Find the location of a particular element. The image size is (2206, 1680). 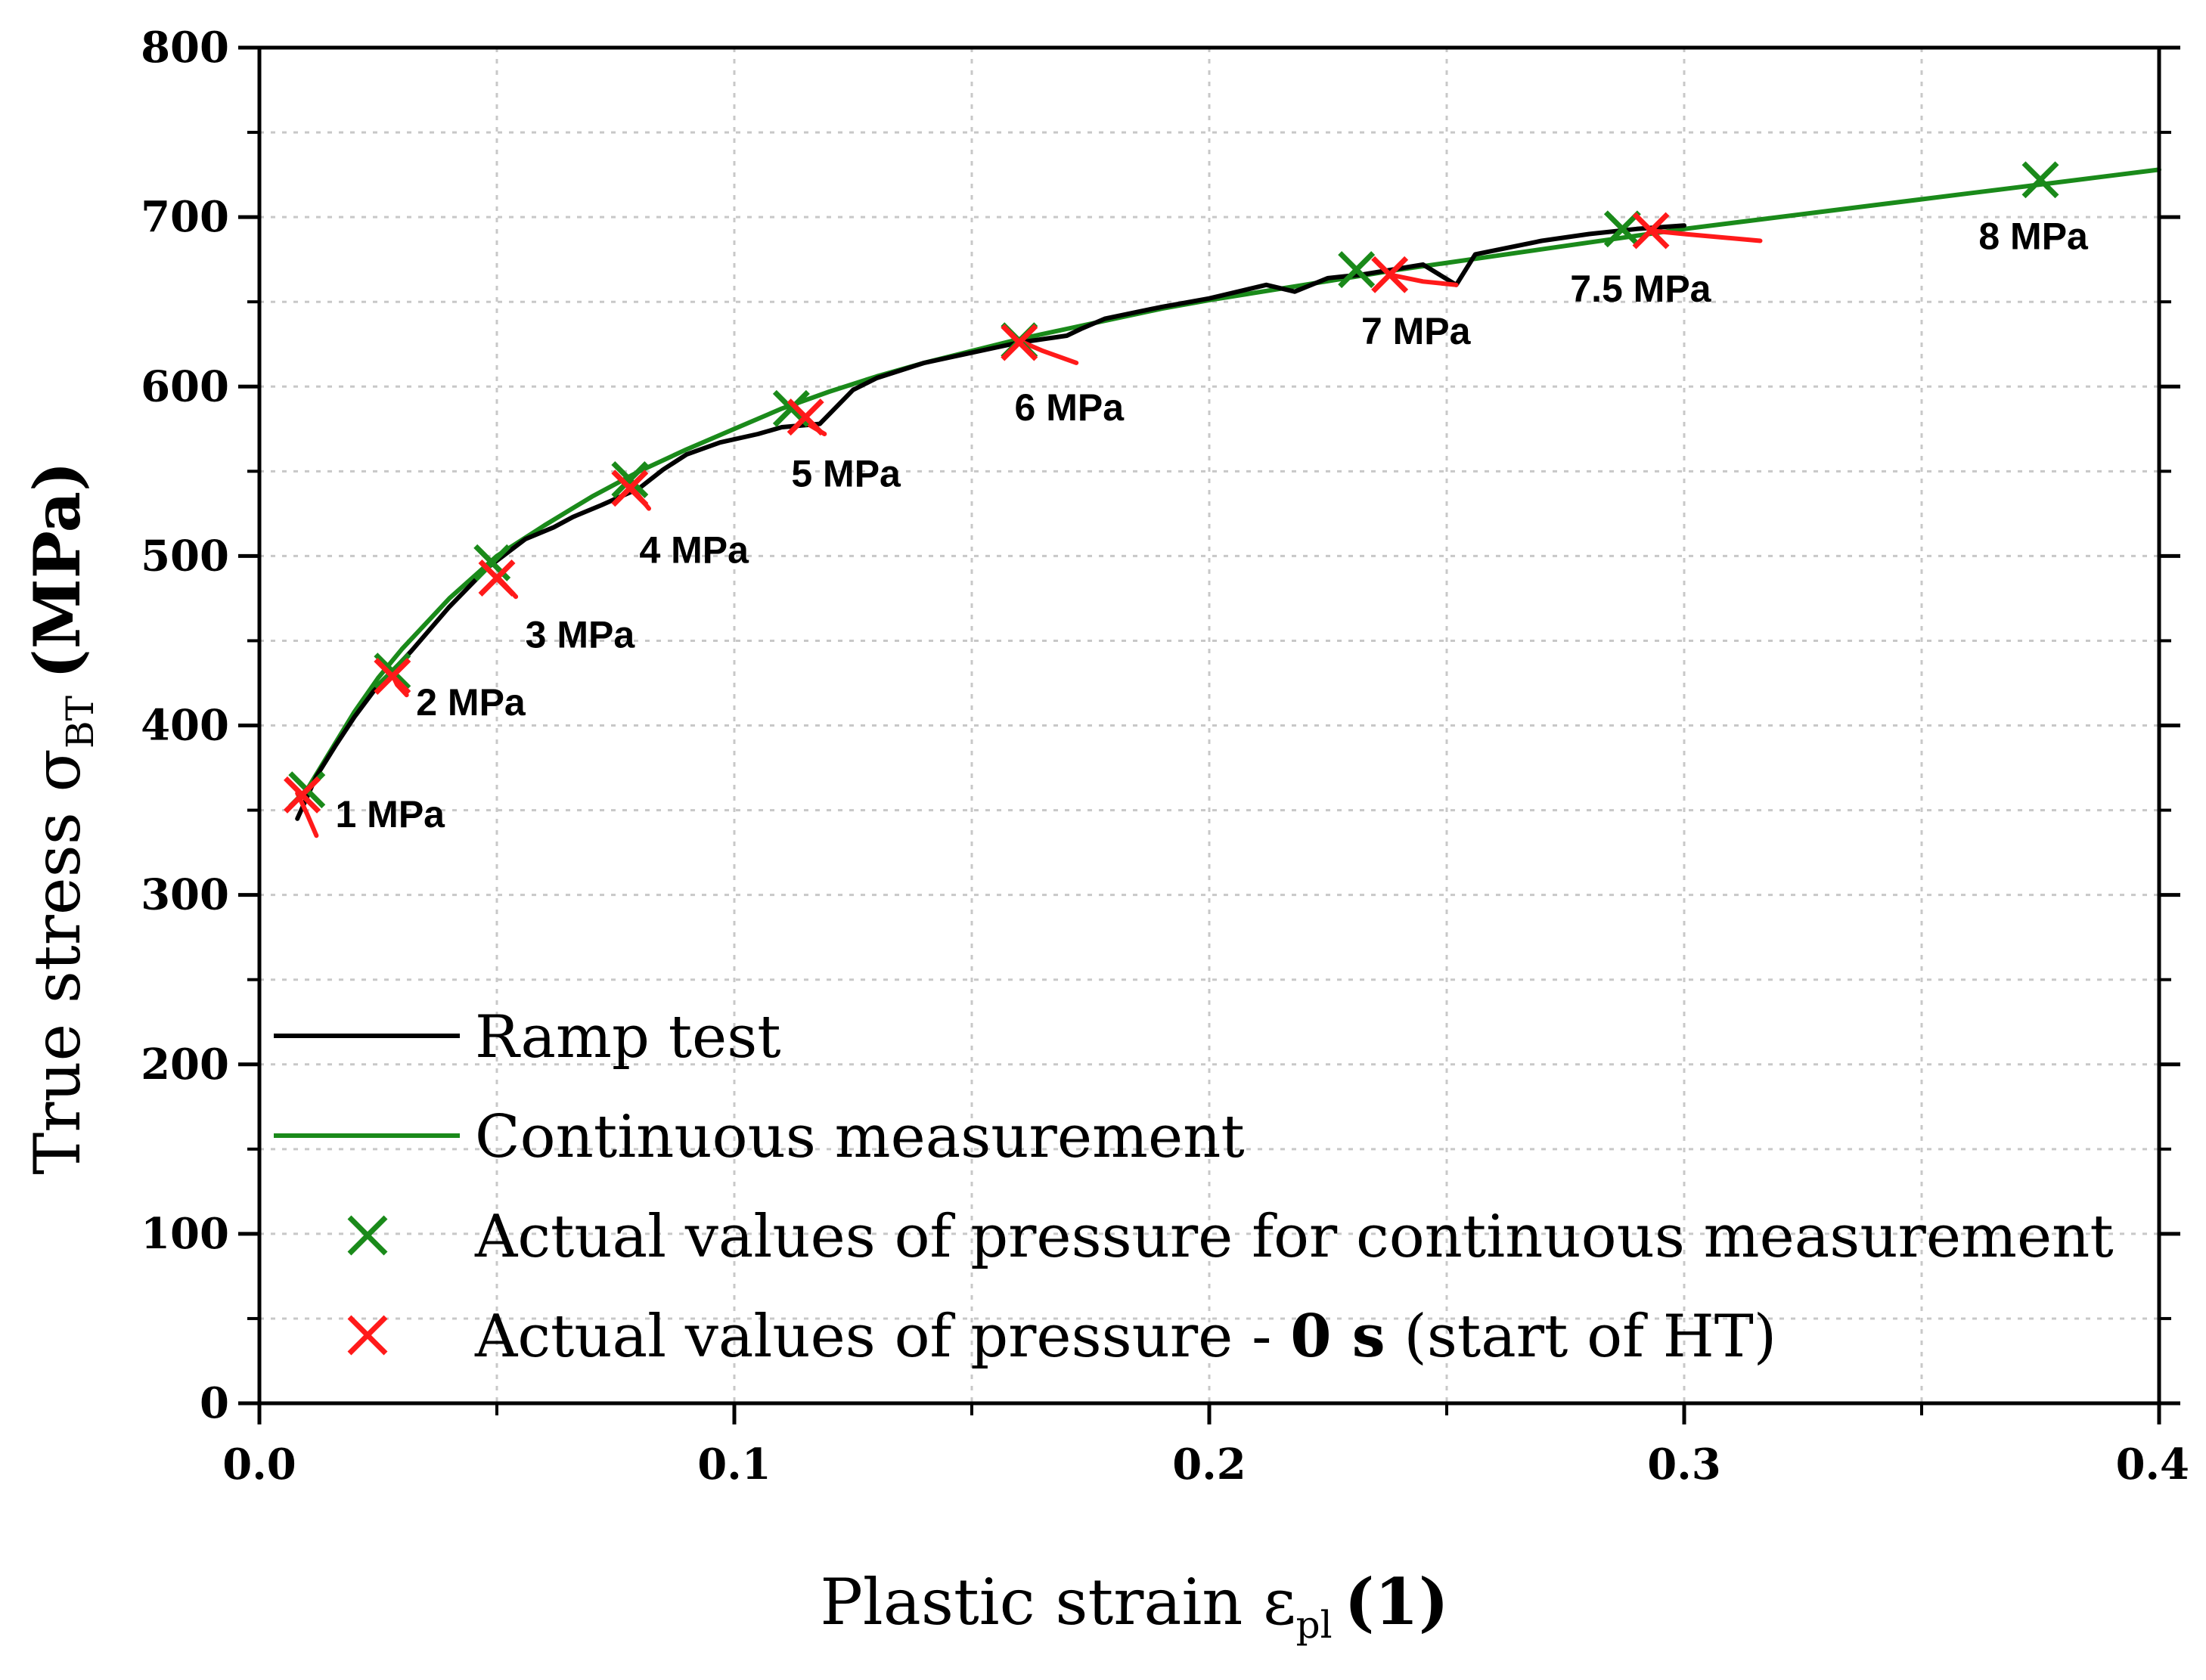

legend-red-marker-icon is located at coordinates (367, 1335).